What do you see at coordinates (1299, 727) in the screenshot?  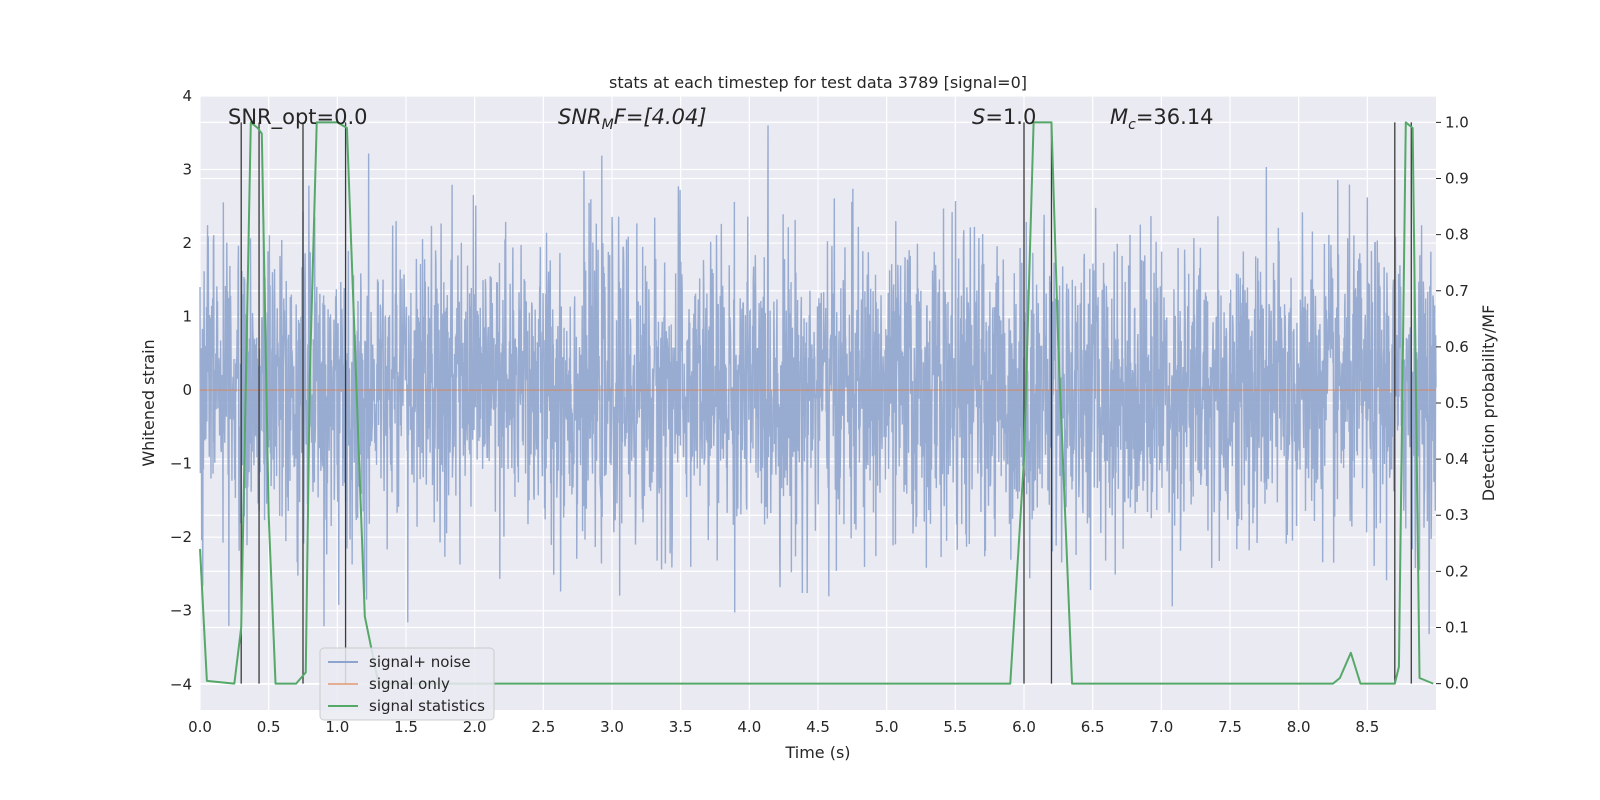 I see `x-tick-label: 8.0` at bounding box center [1299, 727].